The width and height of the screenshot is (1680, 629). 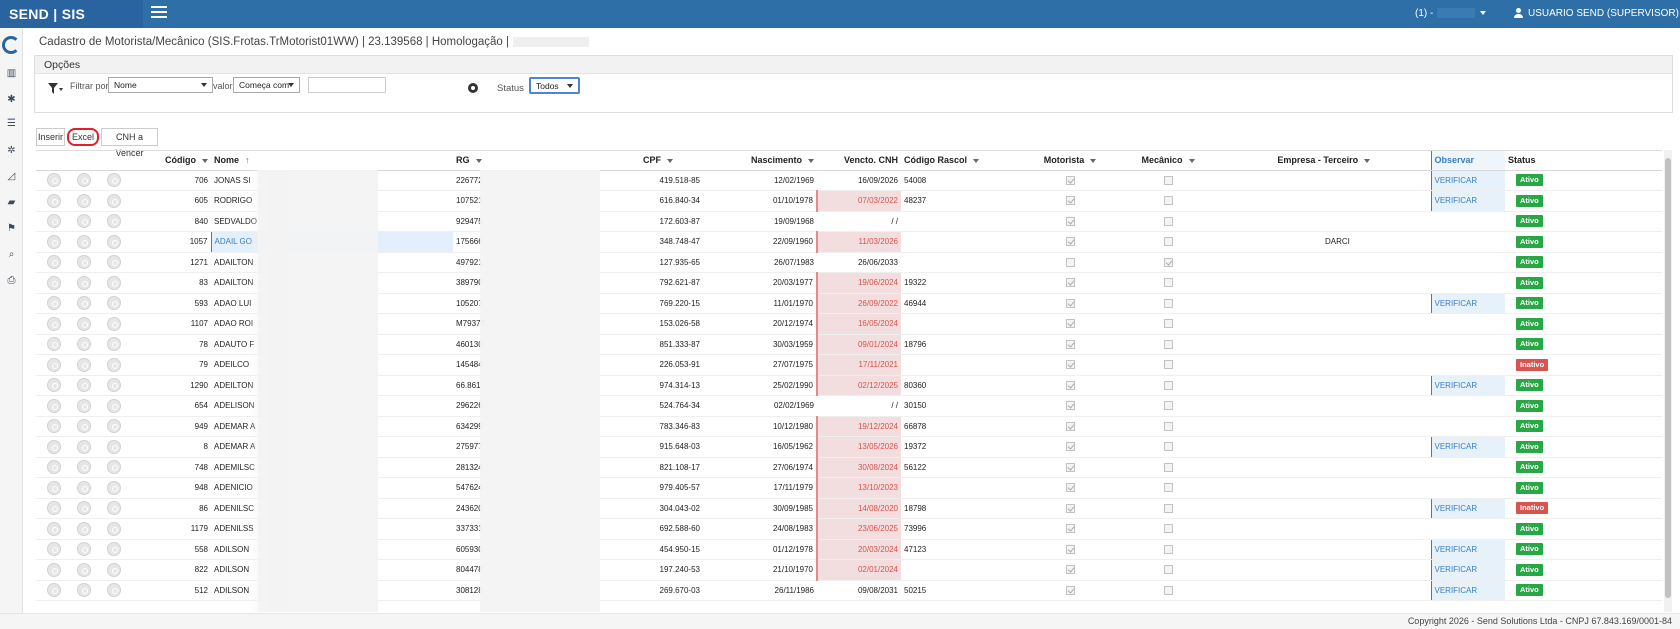 What do you see at coordinates (11, 202) in the screenshot?
I see `truck-icon: ▰` at bounding box center [11, 202].